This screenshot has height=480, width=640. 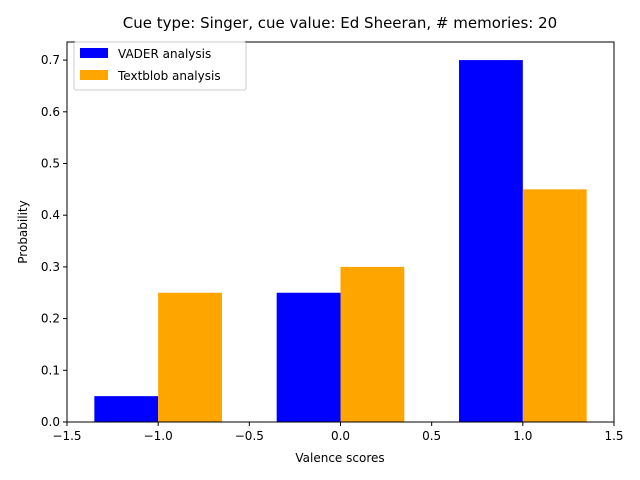 I want to click on x-axis-label: Valence scores, so click(x=339, y=458).